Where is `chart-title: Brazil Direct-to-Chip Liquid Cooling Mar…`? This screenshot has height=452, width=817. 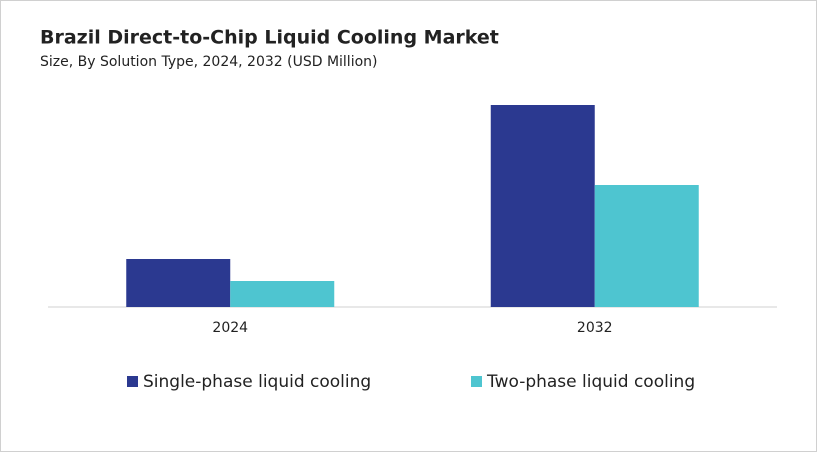
chart-title: Brazil Direct-to-Chip Liquid Cooling Mar… is located at coordinates (269, 38).